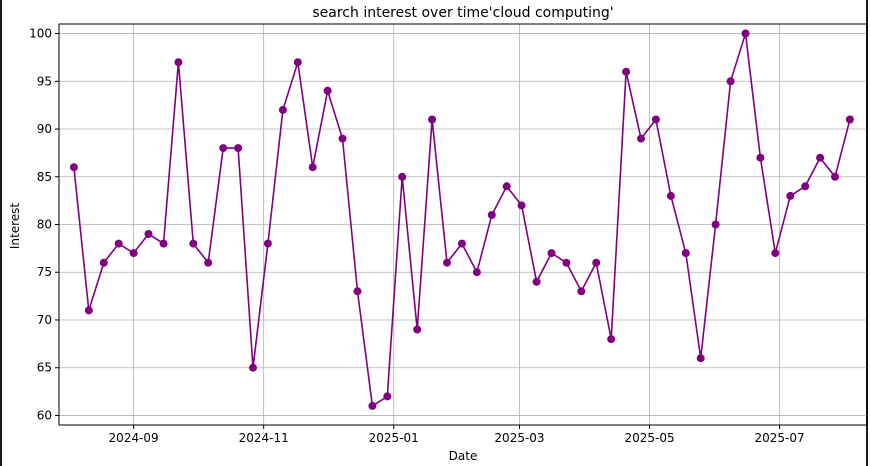  I want to click on y-axis: 60 65 70 75 80 85 90 95 100, so click(44, 224).